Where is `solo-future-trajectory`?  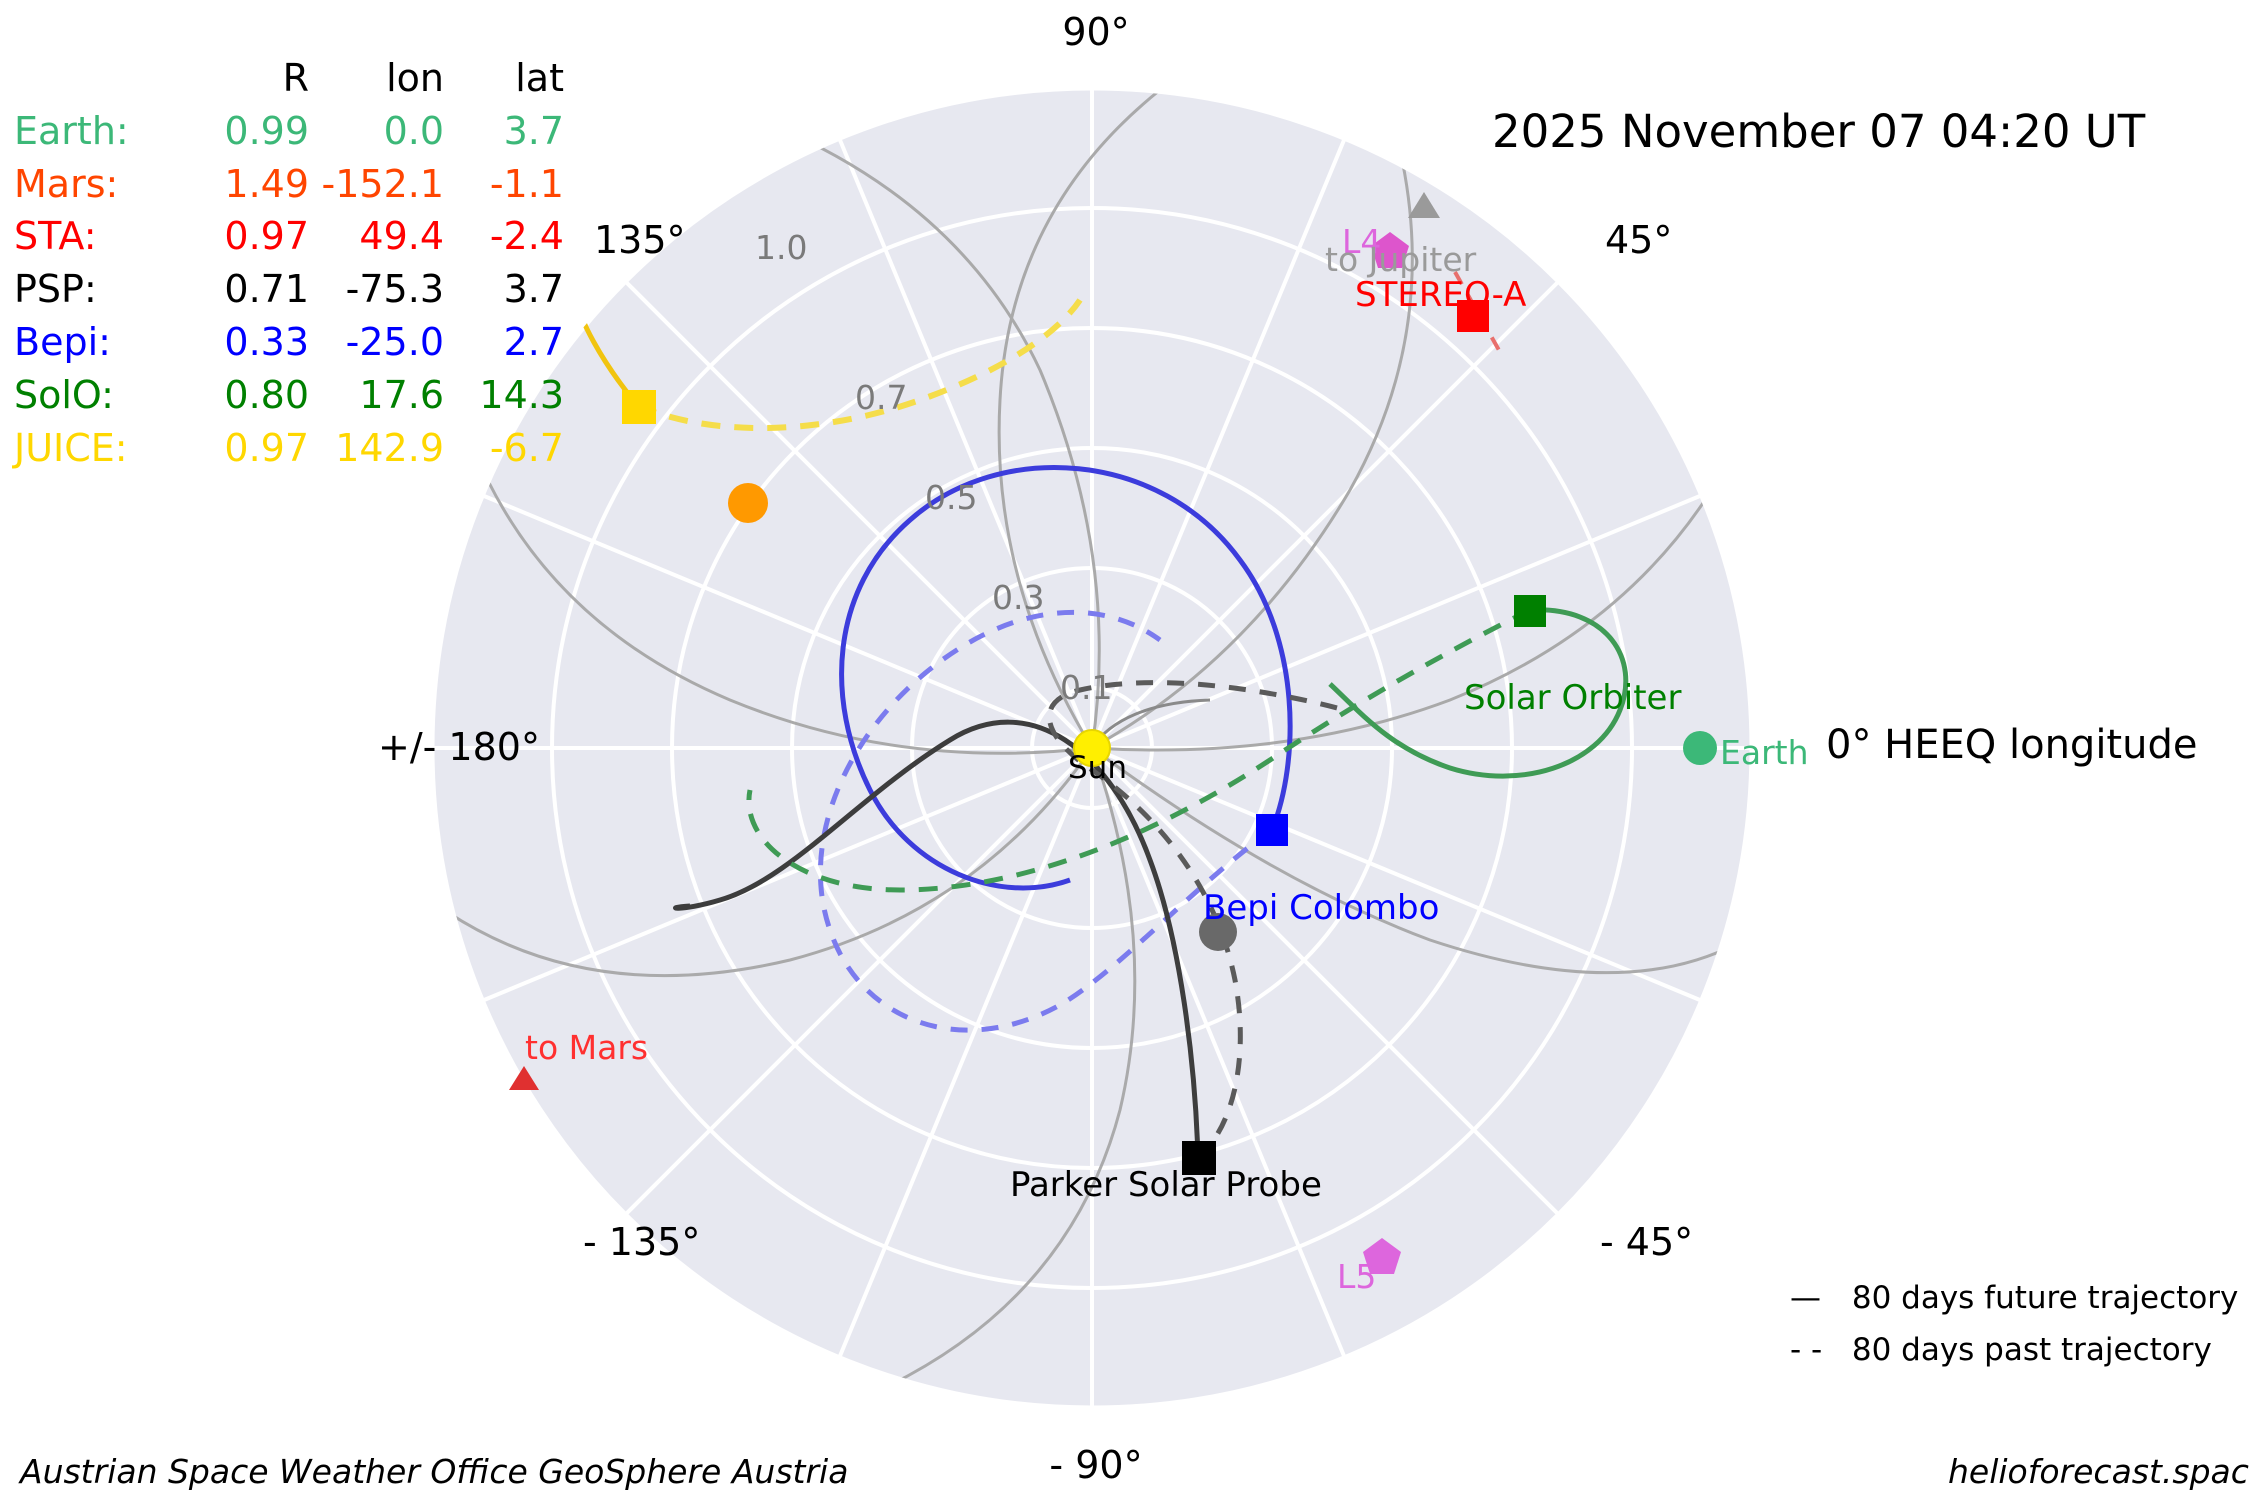
solo-future-trajectory is located at coordinates (1478, 693).